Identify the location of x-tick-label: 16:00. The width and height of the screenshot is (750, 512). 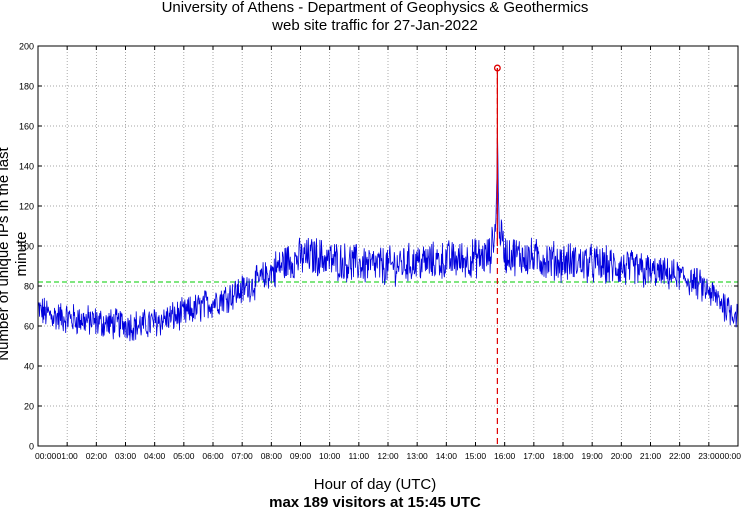
(505, 456).